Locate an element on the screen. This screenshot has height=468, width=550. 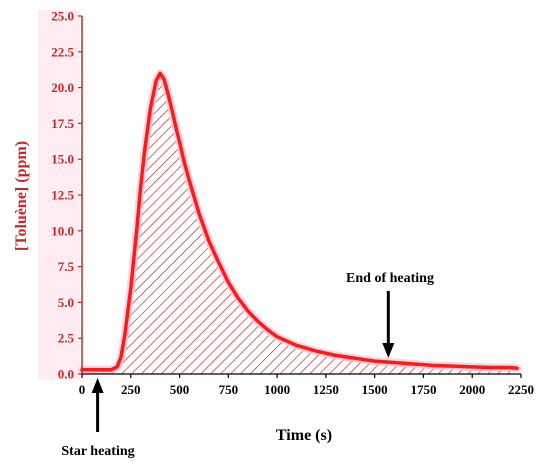
grid-layer is located at coordinates (59, 195).